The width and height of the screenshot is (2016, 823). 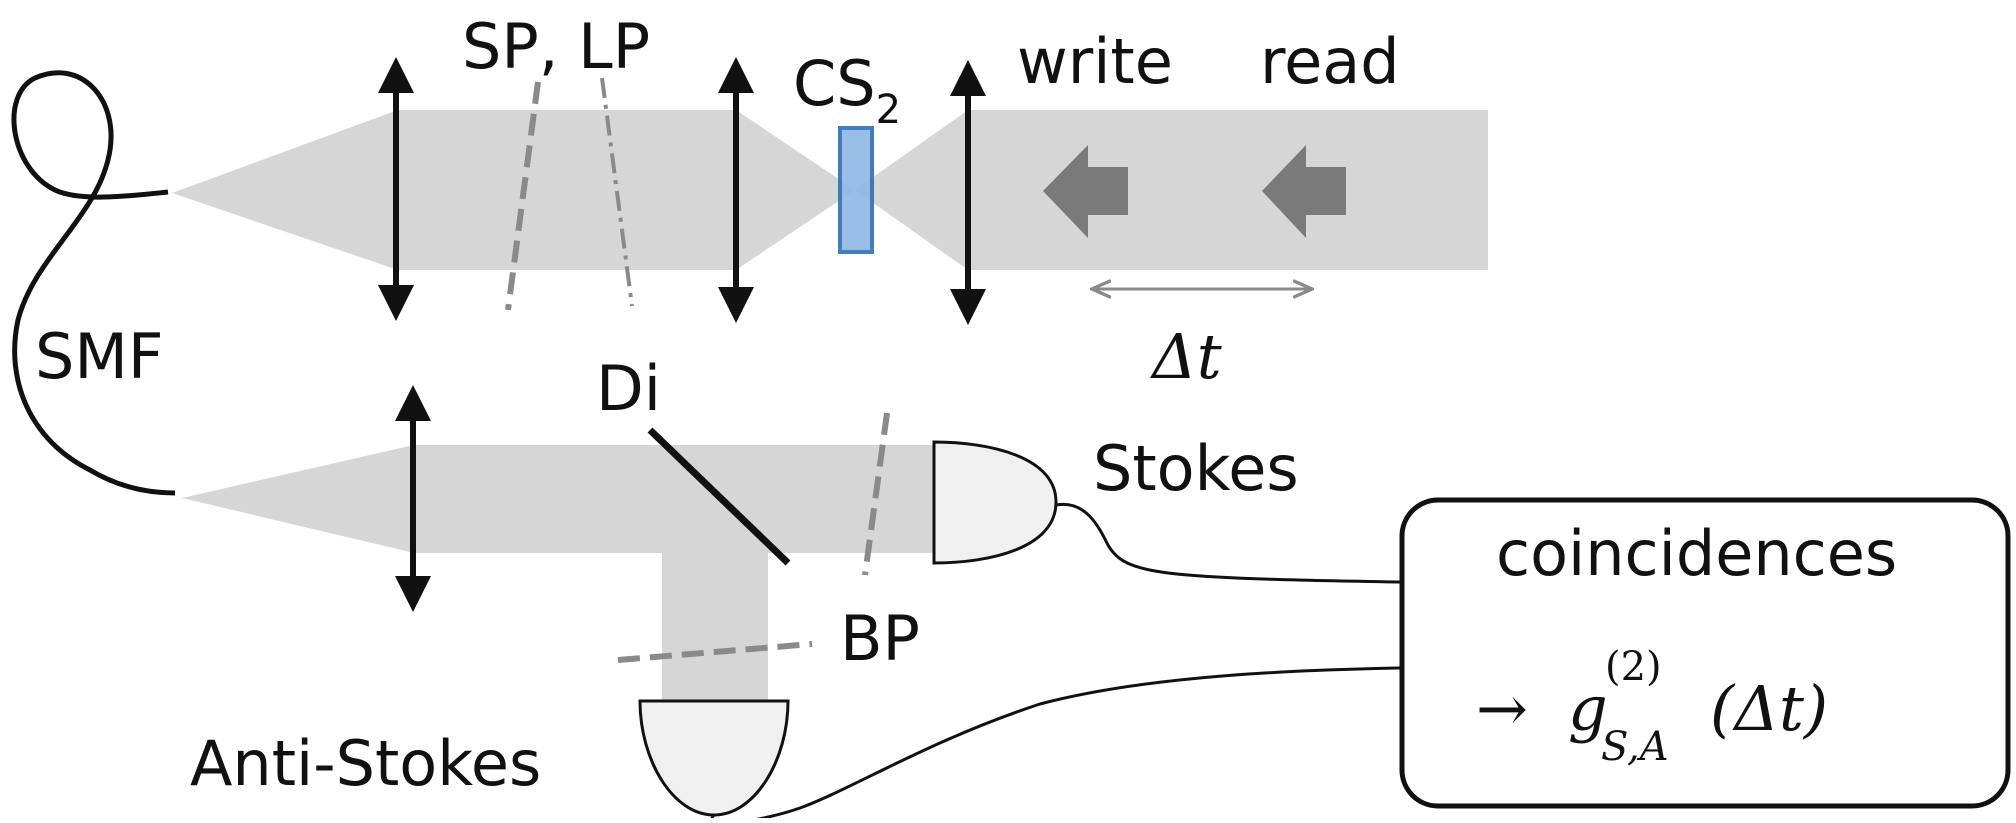 I want to click on formula-arrow: →, so click(x=1502, y=708).